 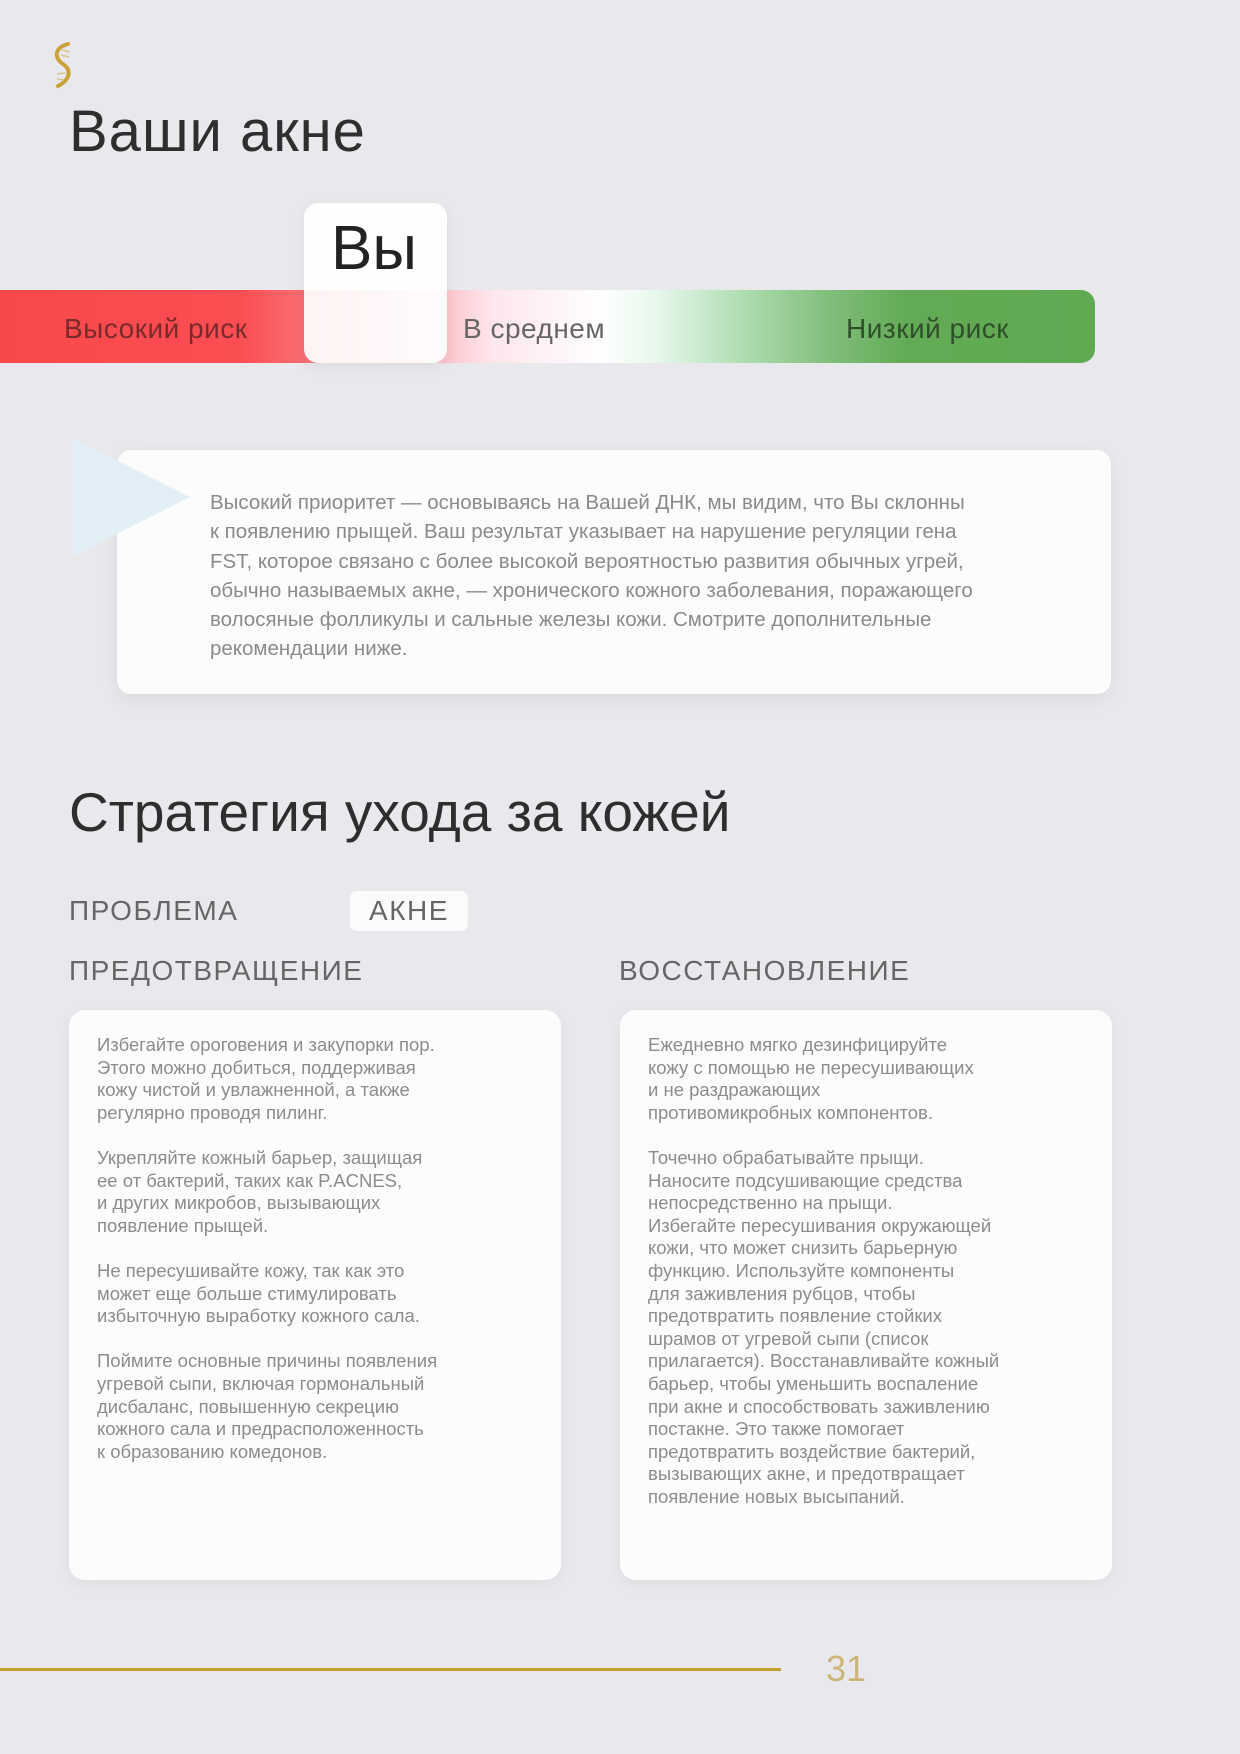 What do you see at coordinates (217, 131) in the screenshot?
I see `page-title: Ваши акне` at bounding box center [217, 131].